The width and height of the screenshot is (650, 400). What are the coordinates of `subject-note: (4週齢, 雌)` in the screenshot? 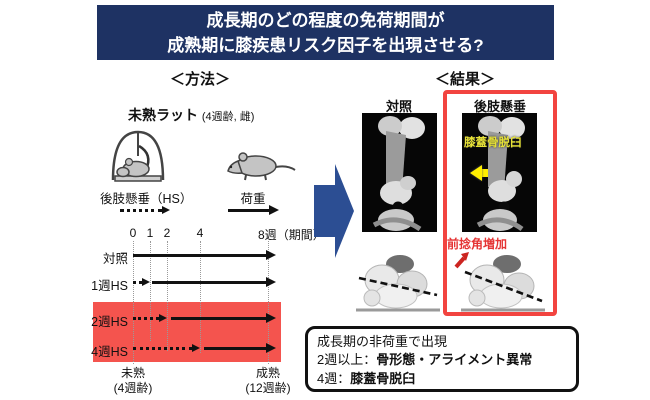 It's located at (228, 117).